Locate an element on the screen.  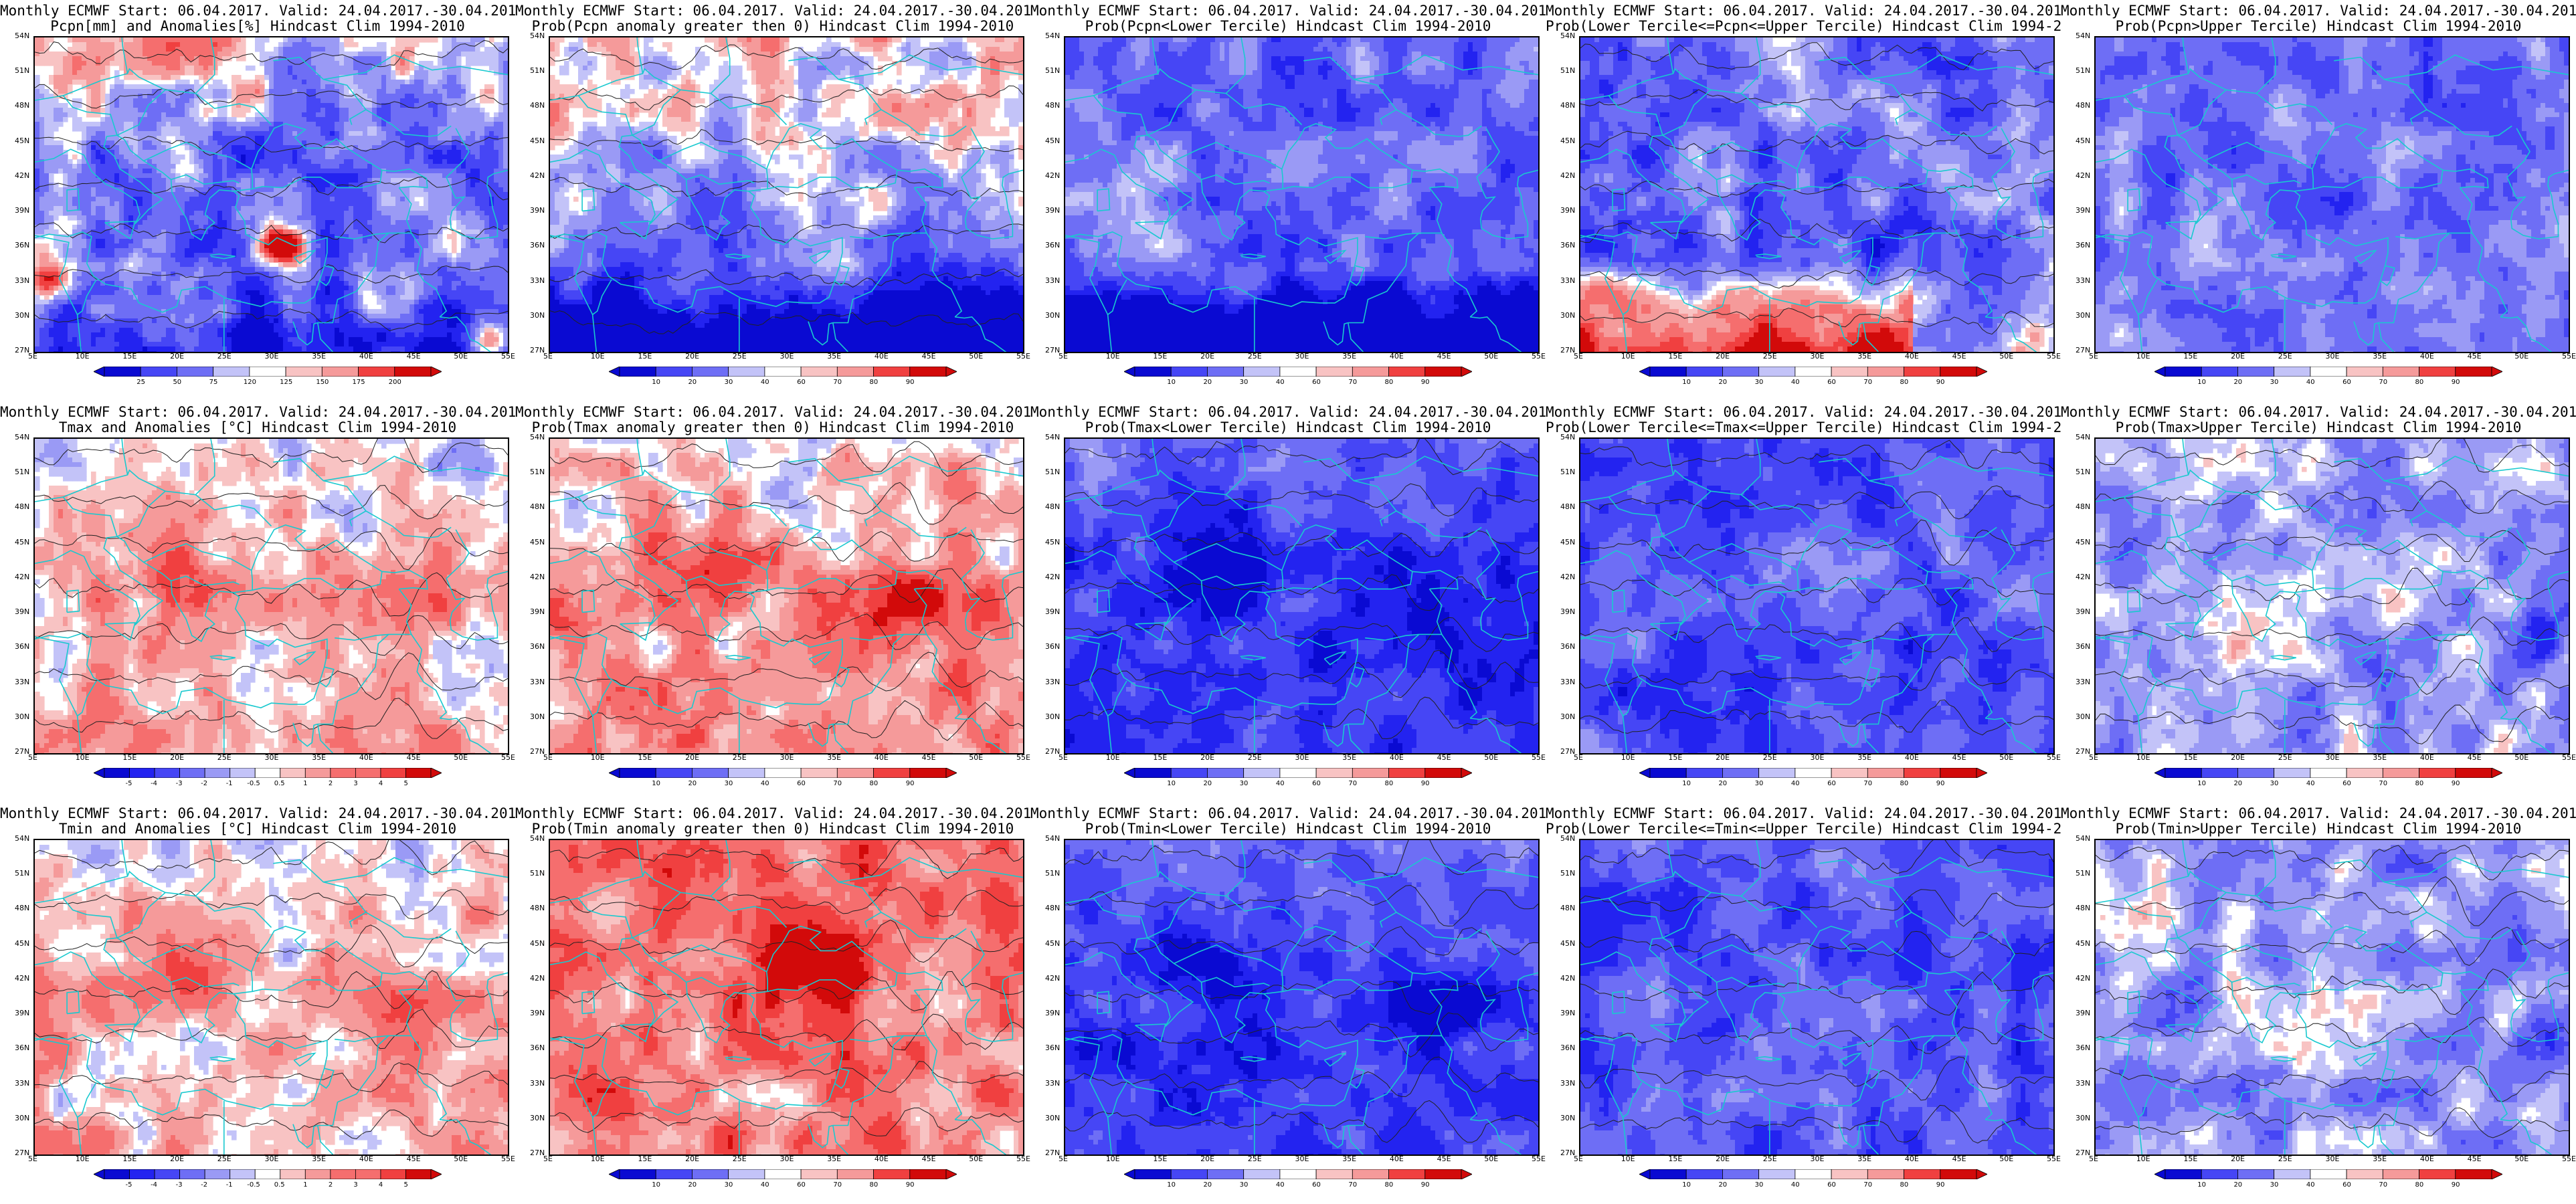
lon-tick-label: 30E is located at coordinates (1818, 757).